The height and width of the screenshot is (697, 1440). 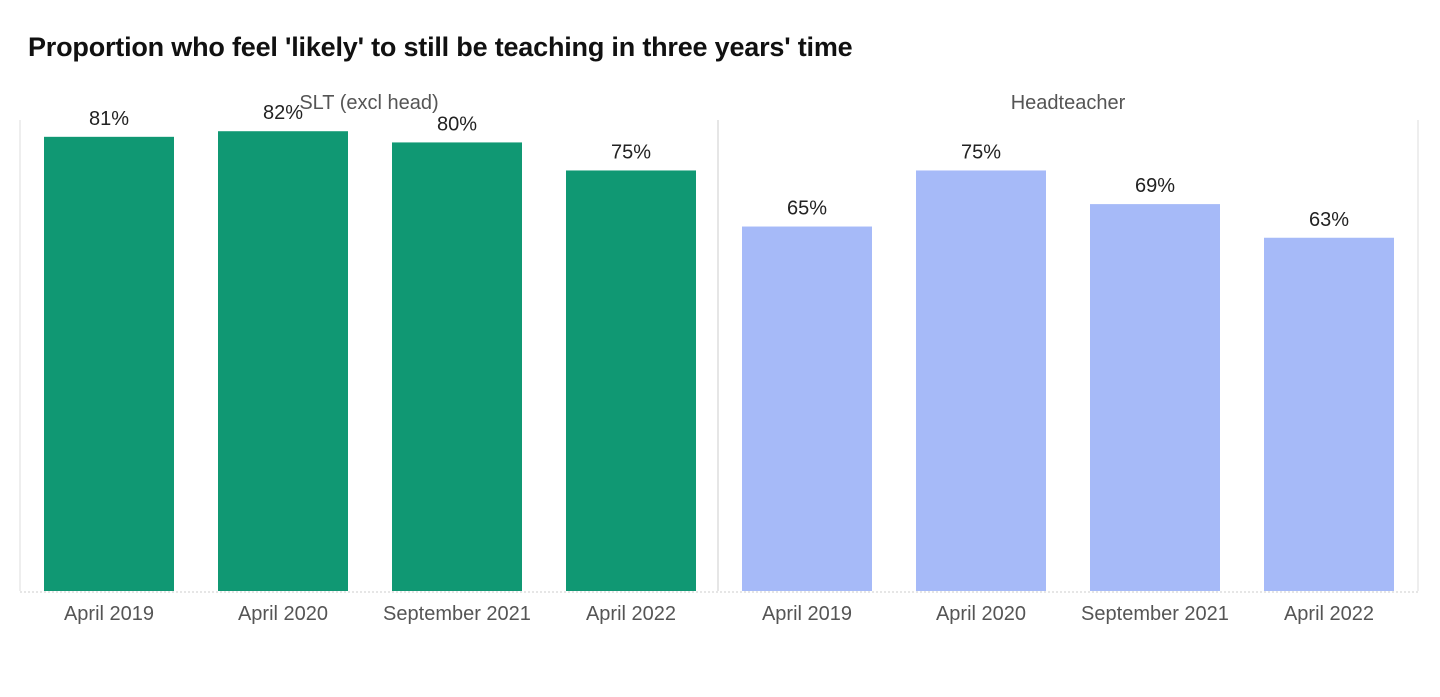 What do you see at coordinates (457, 124) in the screenshot?
I see `bar-value-label: 80%` at bounding box center [457, 124].